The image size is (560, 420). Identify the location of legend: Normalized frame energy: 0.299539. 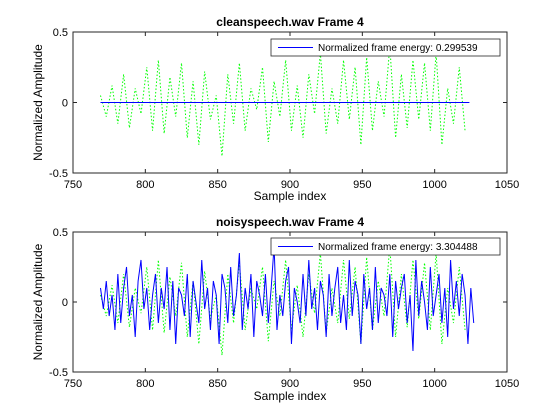
(385, 47).